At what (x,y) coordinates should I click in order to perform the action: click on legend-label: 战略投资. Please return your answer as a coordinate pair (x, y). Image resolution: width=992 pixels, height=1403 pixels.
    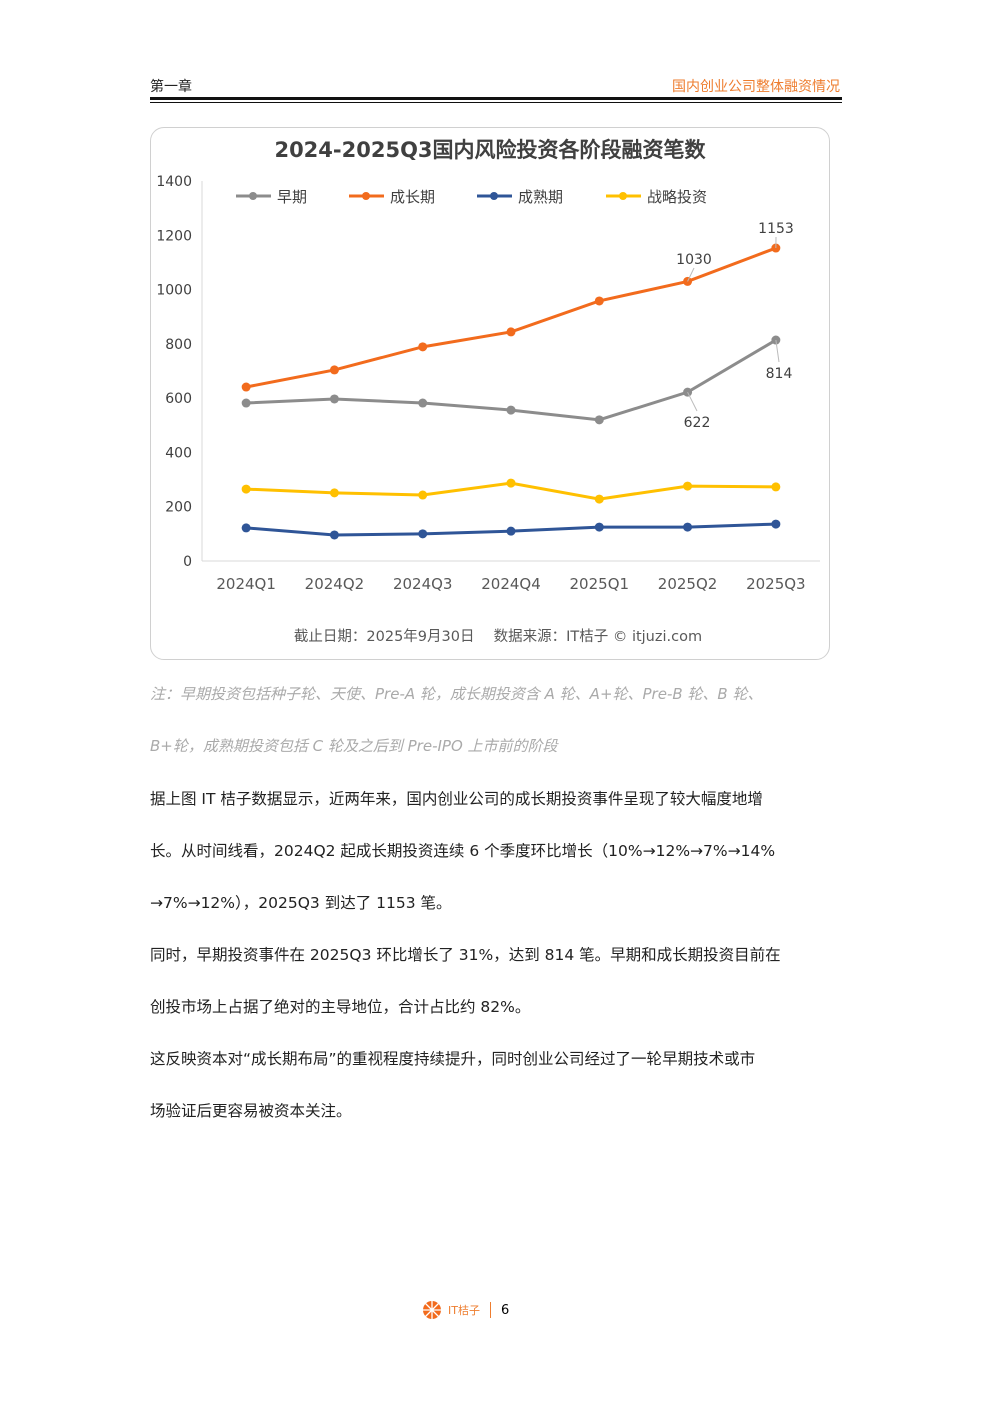
    Looking at the image, I should click on (677, 197).